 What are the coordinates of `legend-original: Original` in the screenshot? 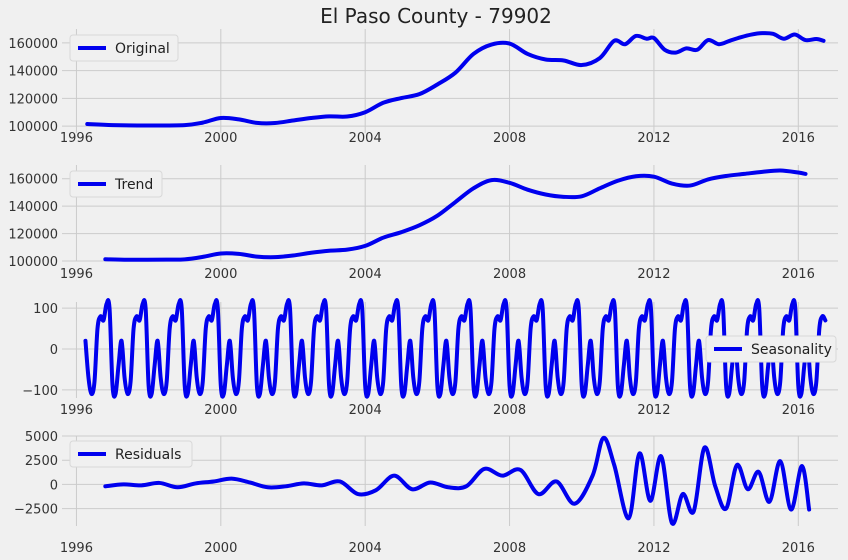 It's located at (124, 48).